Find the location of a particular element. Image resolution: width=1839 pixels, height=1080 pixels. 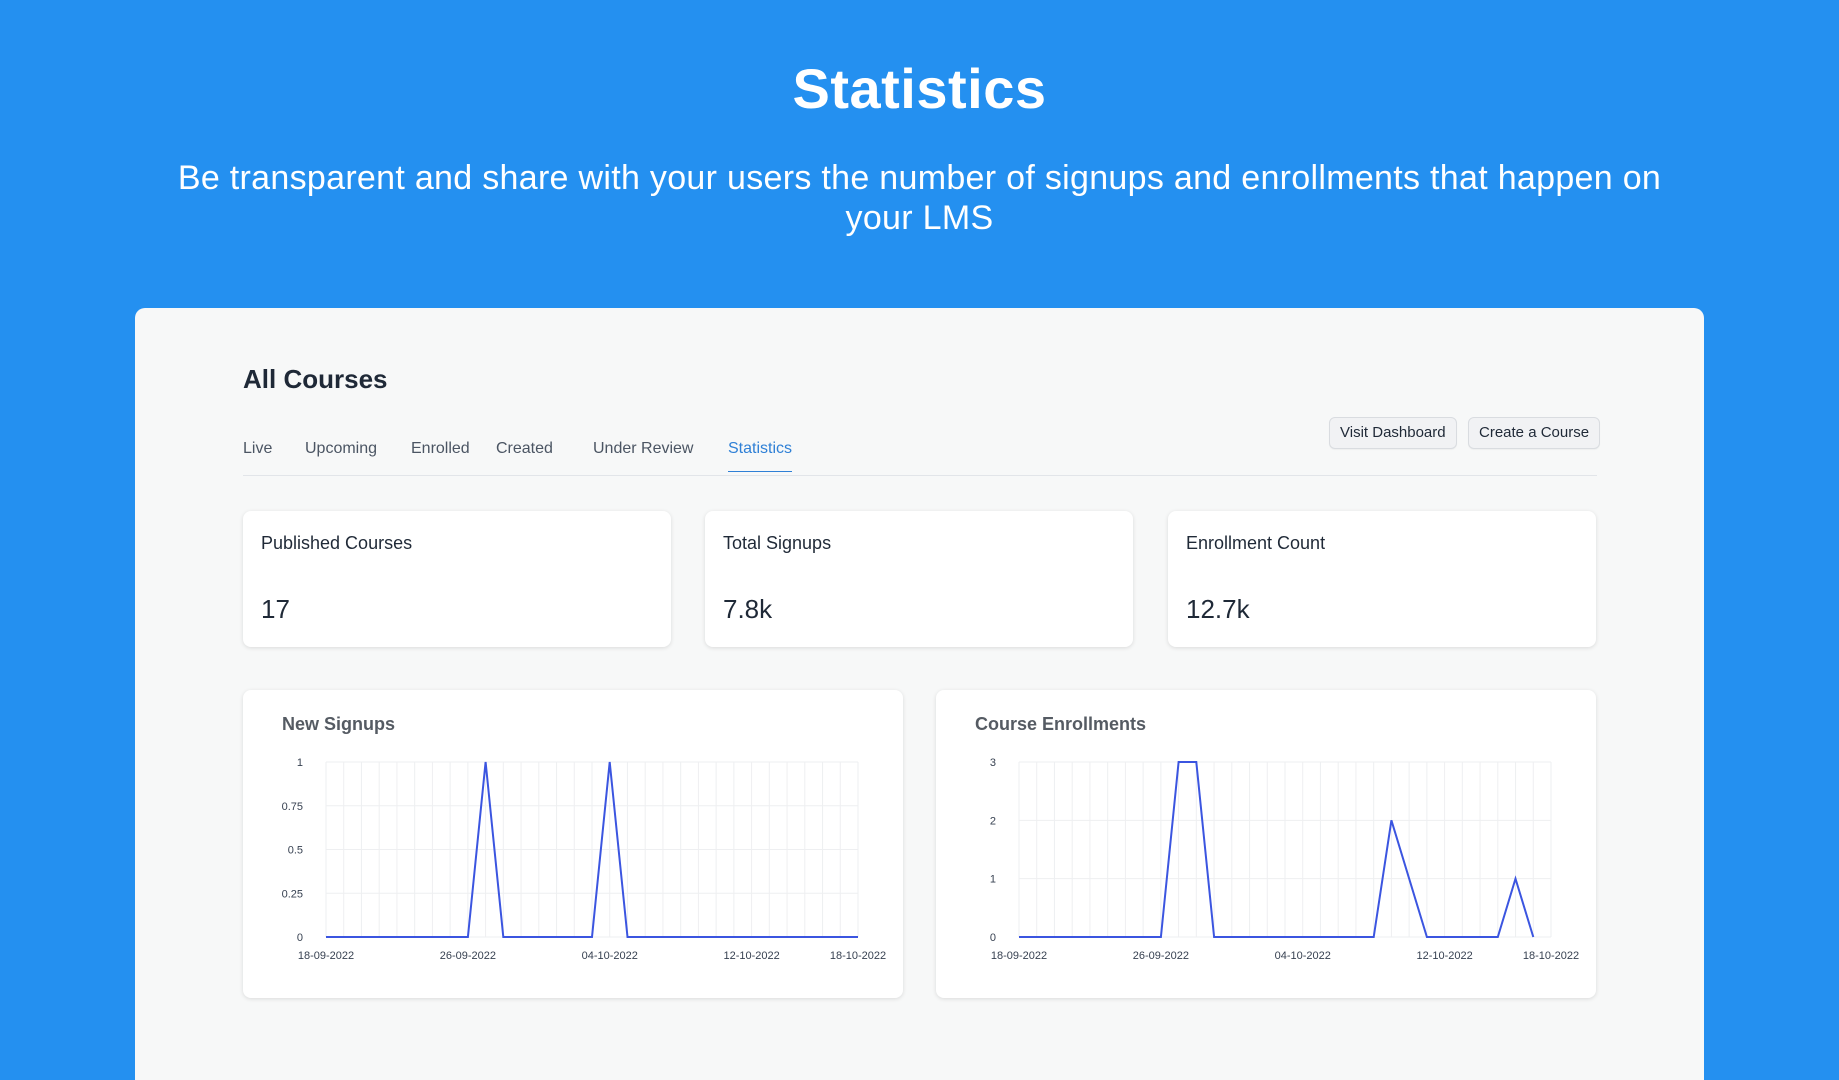

tab-upcoming: Upcoming is located at coordinates (341, 448).